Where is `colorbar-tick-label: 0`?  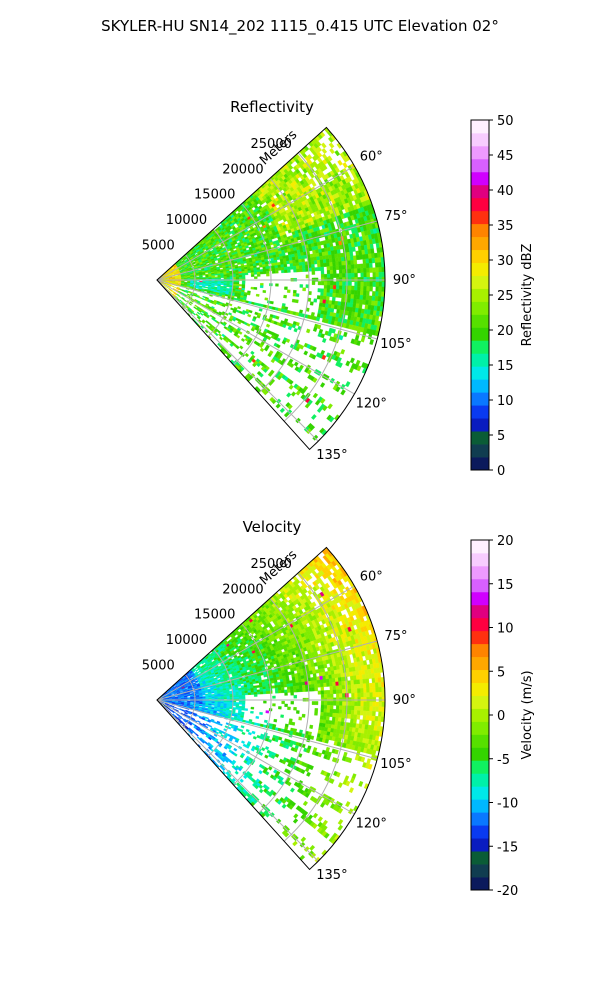 colorbar-tick-label: 0 is located at coordinates (501, 716).